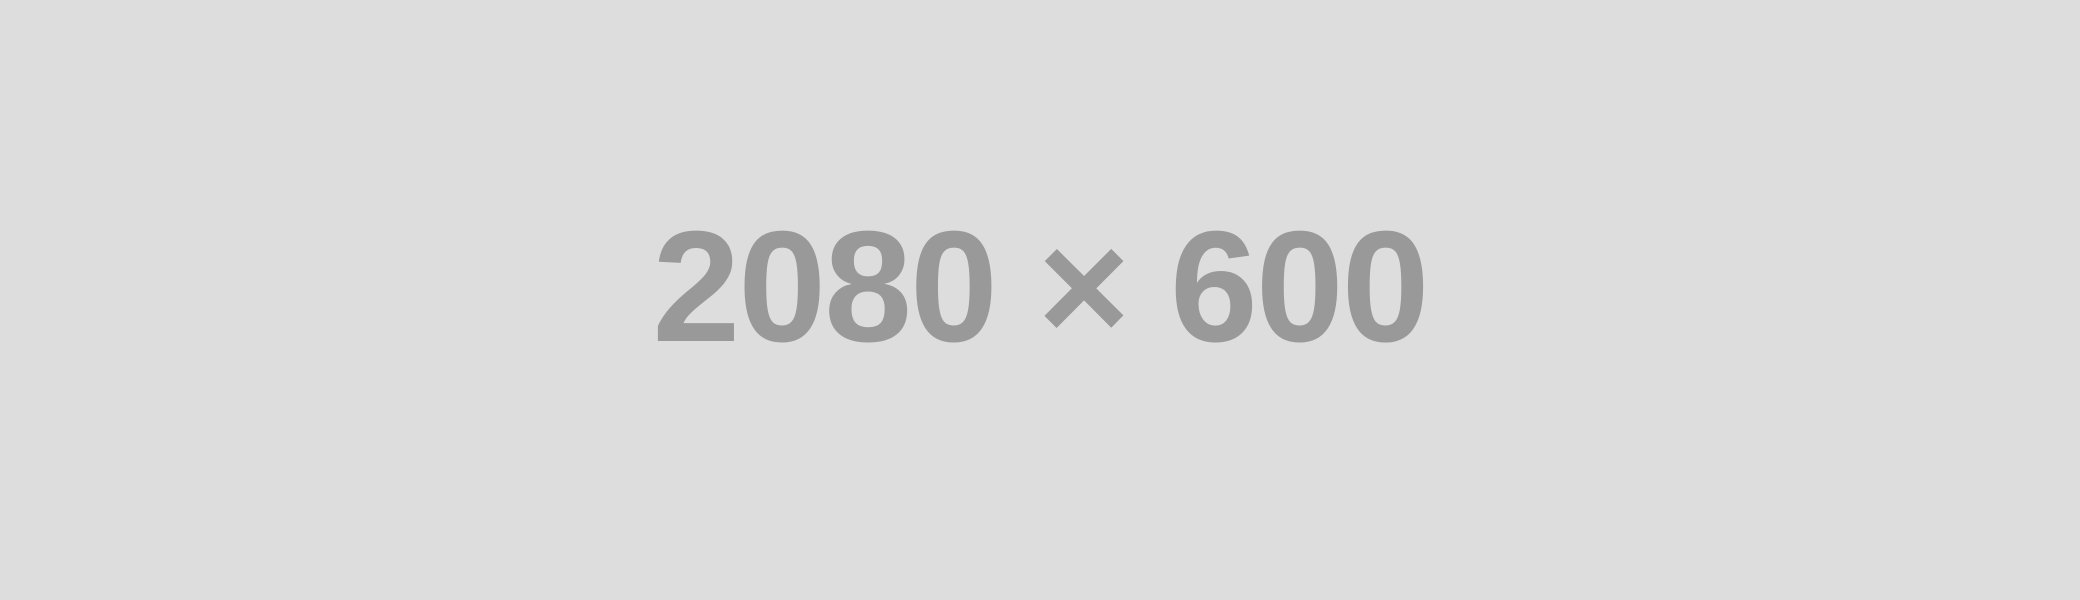 Image resolution: width=2080 pixels, height=600 pixels. What do you see at coordinates (1040, 287) in the screenshot?
I see `placeholder-dimensions-label: 2080 × 600` at bounding box center [1040, 287].